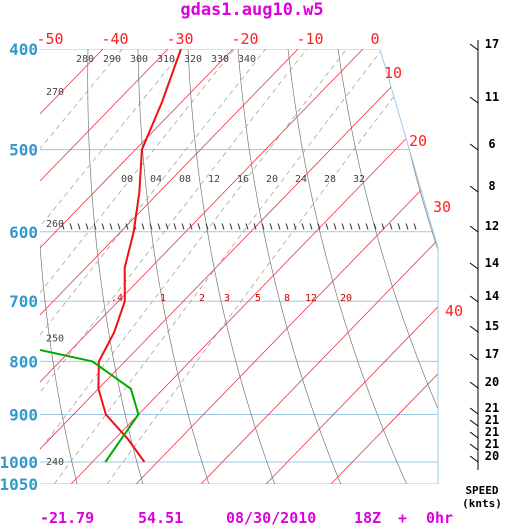 This screenshot has height=527, width=505. Describe the element at coordinates (112, 59) in the screenshot. I see `potential-temp-label: 290` at that location.